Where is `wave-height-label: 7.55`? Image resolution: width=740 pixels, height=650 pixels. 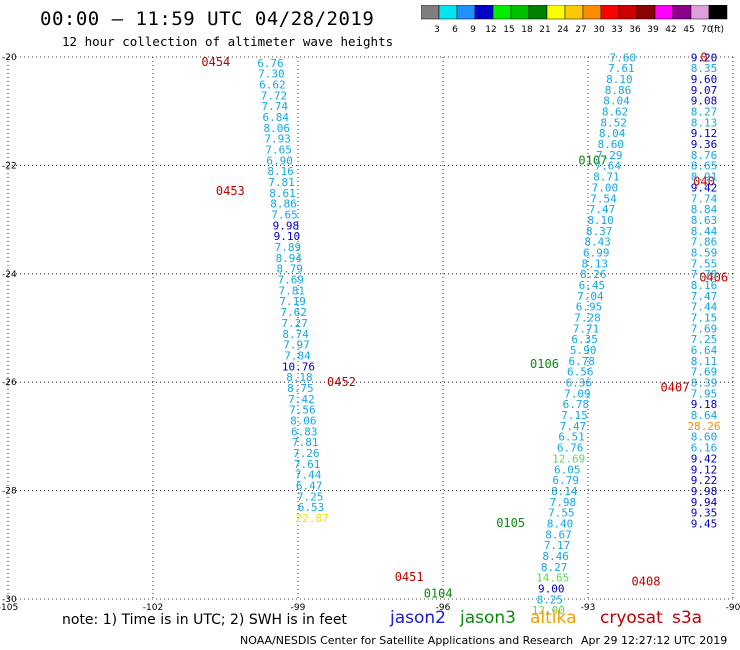
wave-height-label: 7.55 is located at coordinates (704, 263).